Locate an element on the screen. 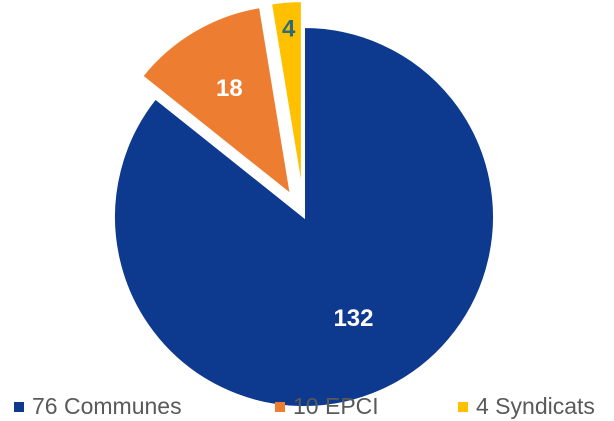 This screenshot has width=614, height=421. data-label-2: 18 is located at coordinates (229, 88).